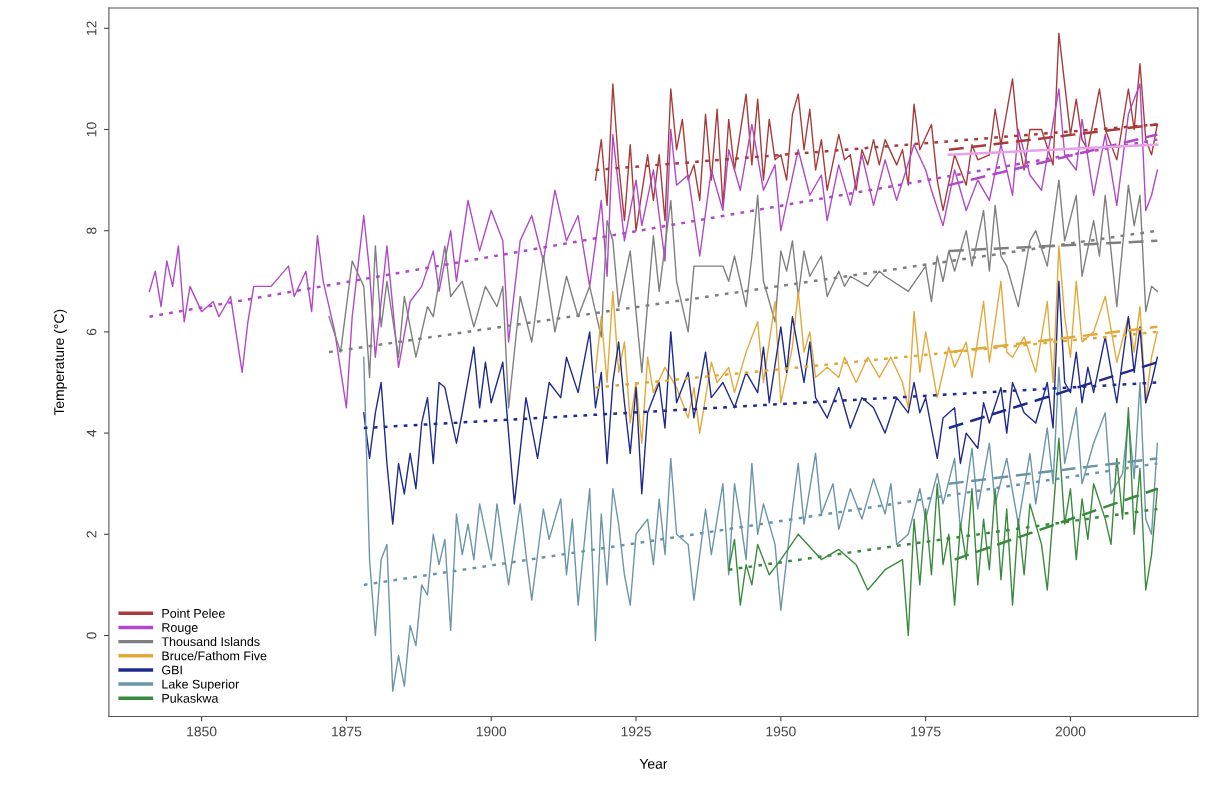 This screenshot has height=805, width=1210. What do you see at coordinates (210, 641) in the screenshot?
I see `legend-label: Thousand Islands` at bounding box center [210, 641].